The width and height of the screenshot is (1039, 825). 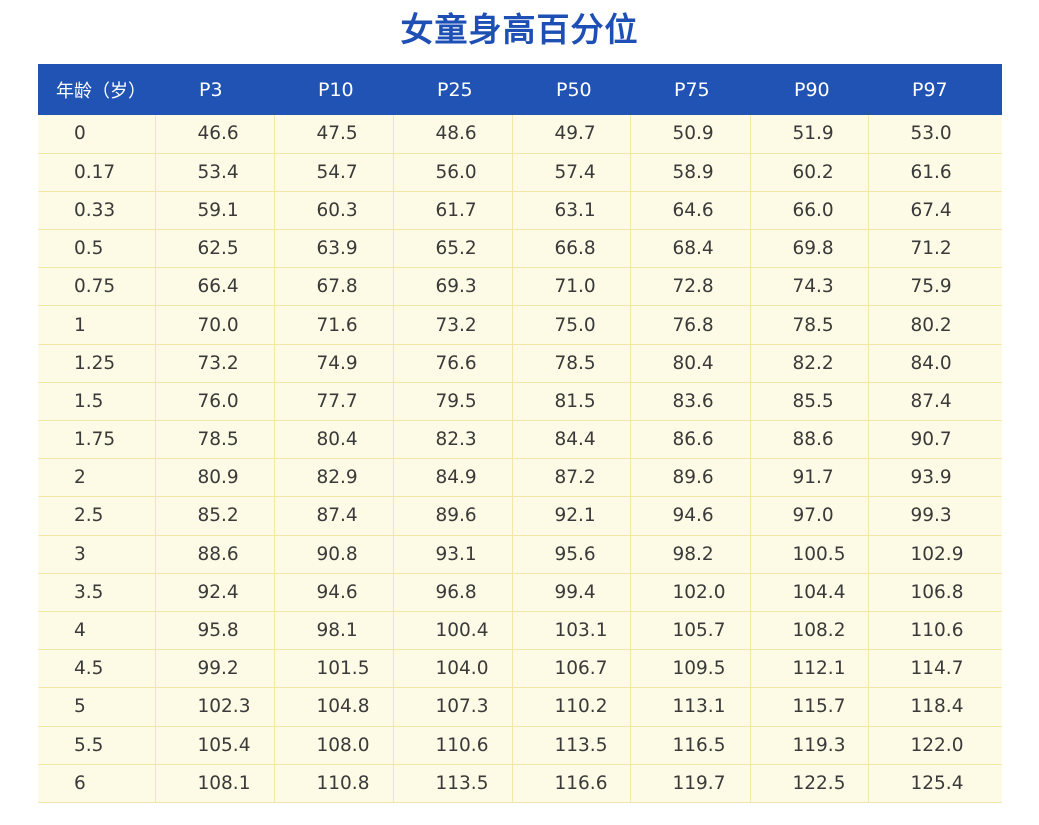 I want to click on table-row: 1.5 76.0 77.7 79.5 81.5 83.6 85.5 87.4, so click(x=520, y=402).